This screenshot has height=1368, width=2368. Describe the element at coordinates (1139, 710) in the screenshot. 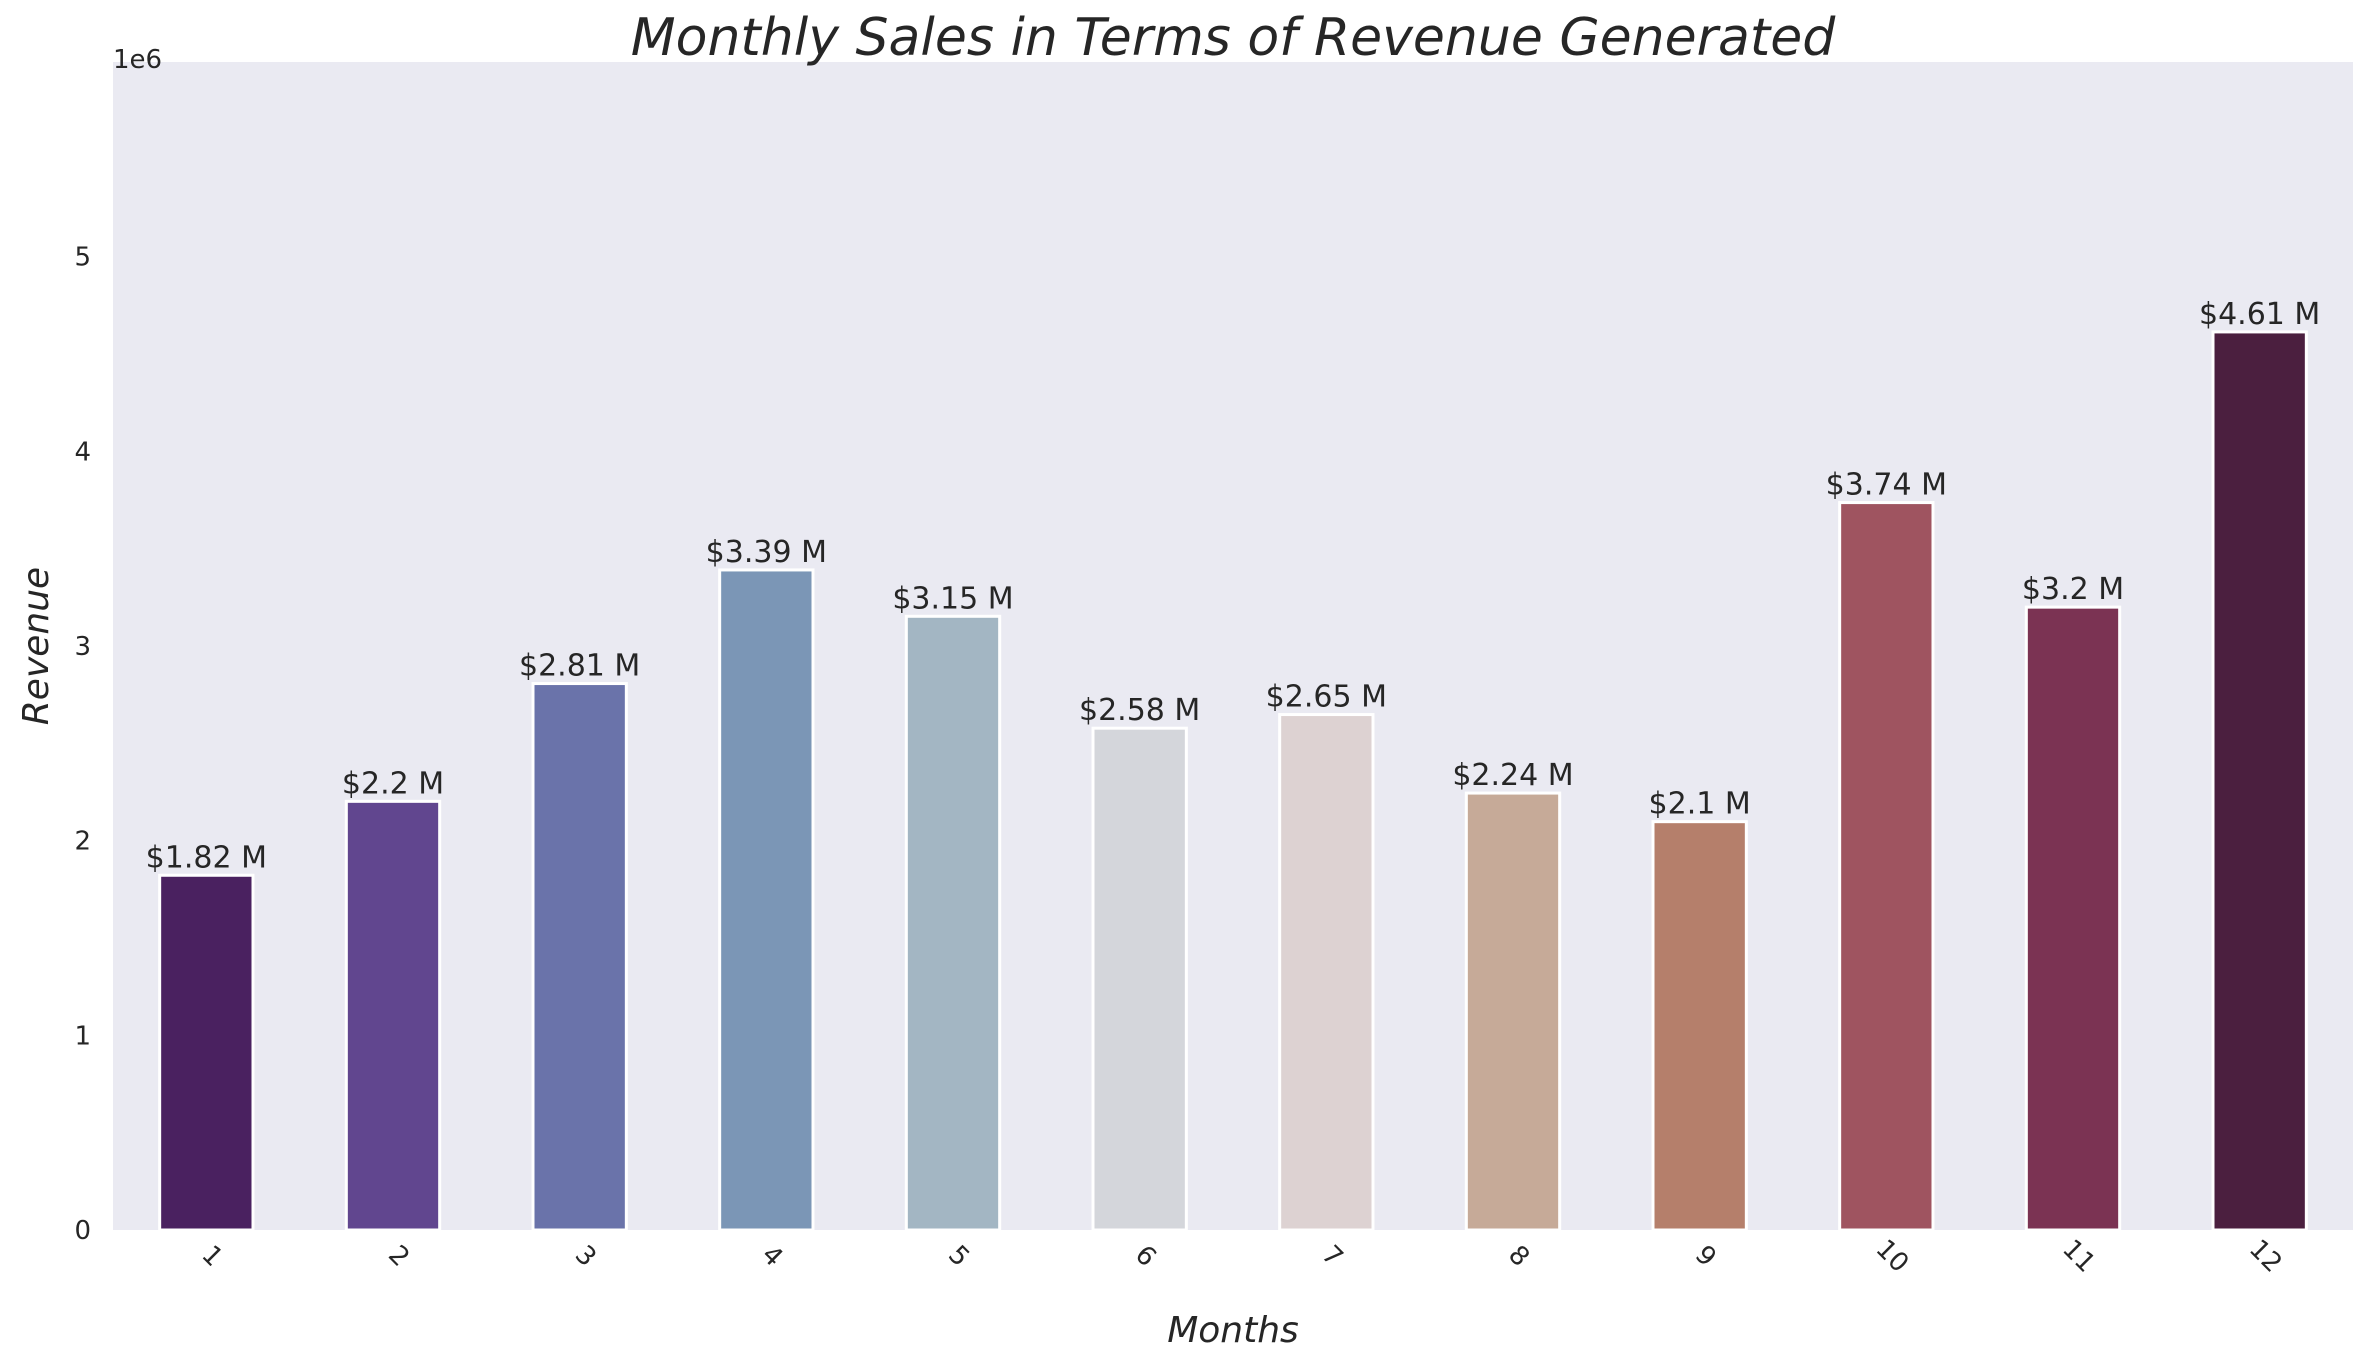

I see `bar-value-label: $2.58 M` at that location.